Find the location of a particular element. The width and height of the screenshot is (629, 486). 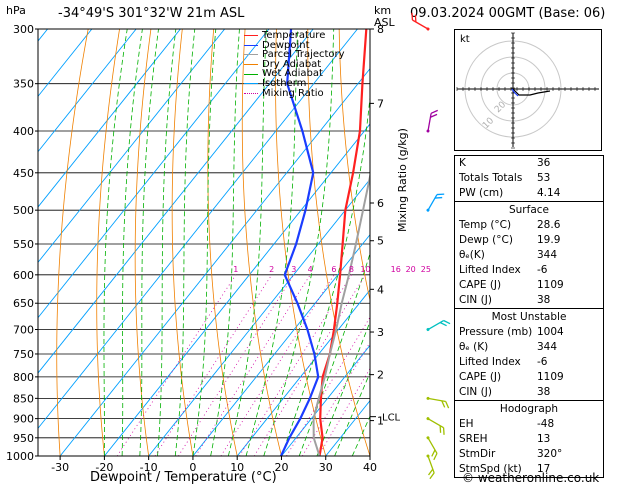

mixing-ratio-label: 3 is located at coordinates (293, 269).